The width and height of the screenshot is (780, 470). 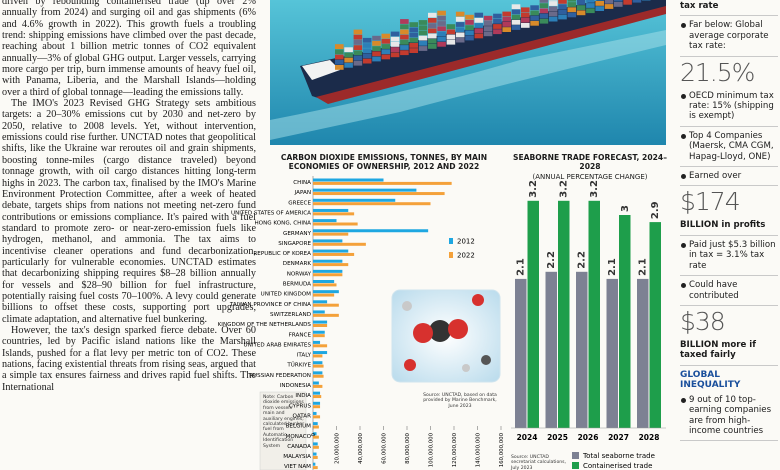 I want to click on sidebar-figure: $38, so click(x=729, y=321).